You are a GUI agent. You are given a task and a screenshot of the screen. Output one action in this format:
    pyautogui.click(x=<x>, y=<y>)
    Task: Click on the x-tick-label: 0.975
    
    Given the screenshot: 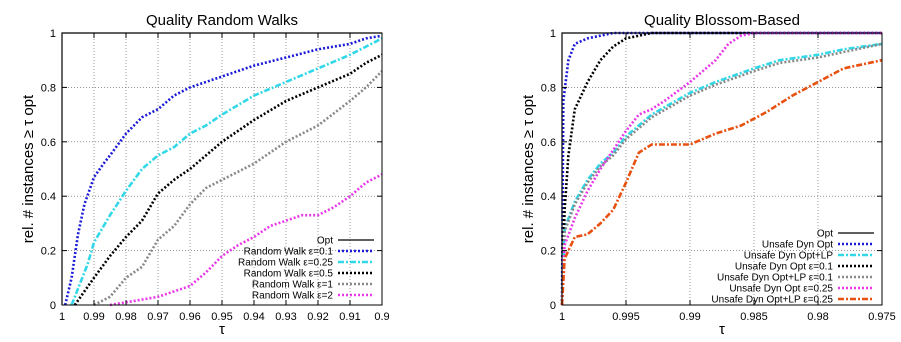 What is the action you would take?
    pyautogui.click(x=882, y=317)
    